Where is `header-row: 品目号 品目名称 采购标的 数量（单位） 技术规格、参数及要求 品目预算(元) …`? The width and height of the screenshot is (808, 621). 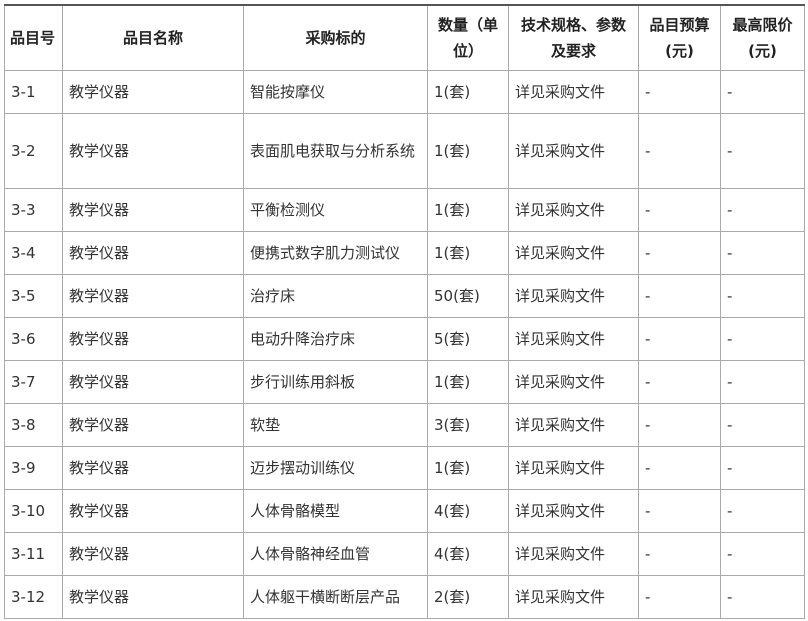 header-row: 品目号 品目名称 采购标的 数量（单位） 技术规格、参数及要求 品目预算(元) … is located at coordinates (404, 37).